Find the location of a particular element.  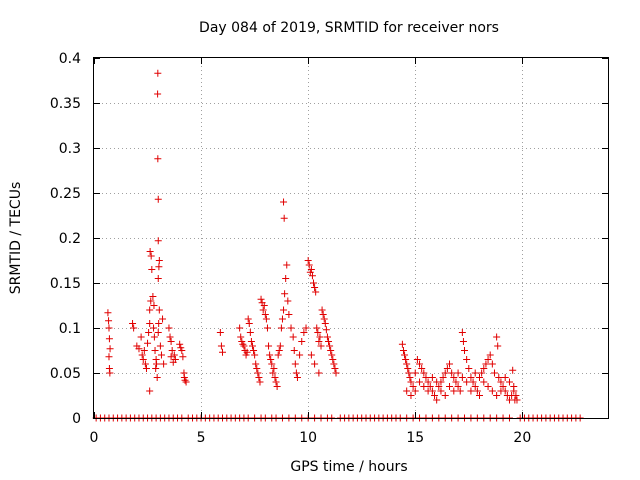

y-axis-label: SRMTID / TECUs is located at coordinates (16, 238).